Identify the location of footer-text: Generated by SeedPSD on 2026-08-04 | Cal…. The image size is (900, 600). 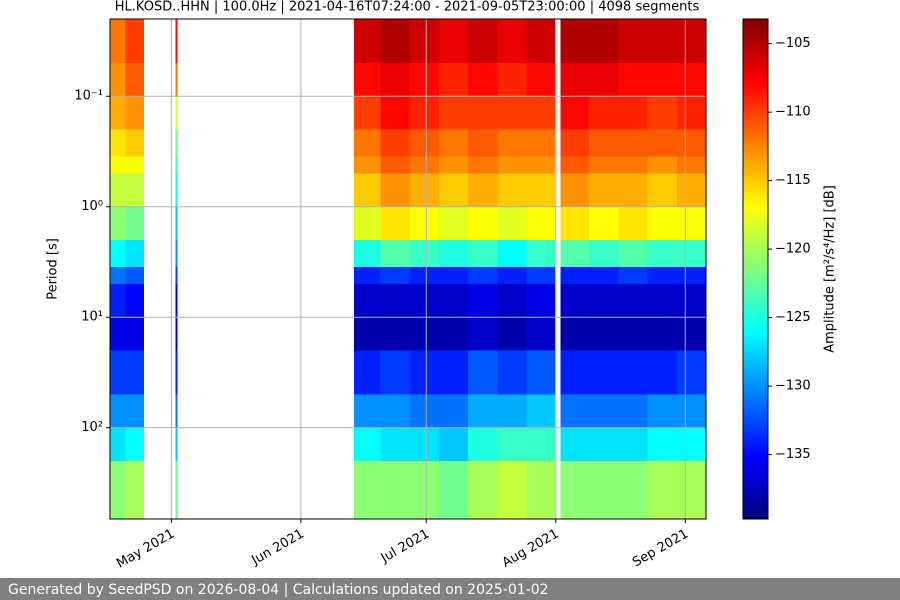
(278, 590).